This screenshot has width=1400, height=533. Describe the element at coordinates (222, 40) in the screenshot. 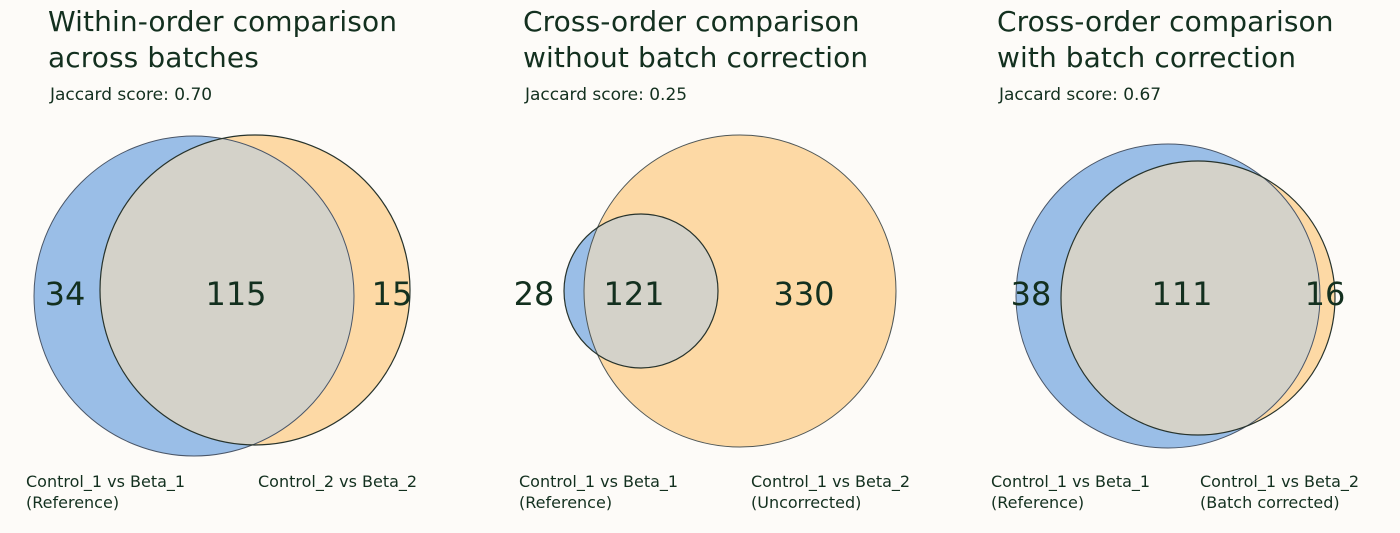

I see `panel-title: Within-order comparison across batches` at that location.